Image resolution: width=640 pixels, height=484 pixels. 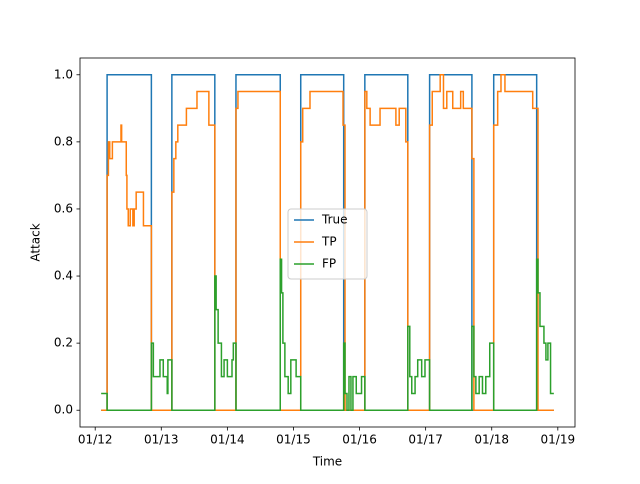 I want to click on x-tick-label: 01/16, so click(x=359, y=440).